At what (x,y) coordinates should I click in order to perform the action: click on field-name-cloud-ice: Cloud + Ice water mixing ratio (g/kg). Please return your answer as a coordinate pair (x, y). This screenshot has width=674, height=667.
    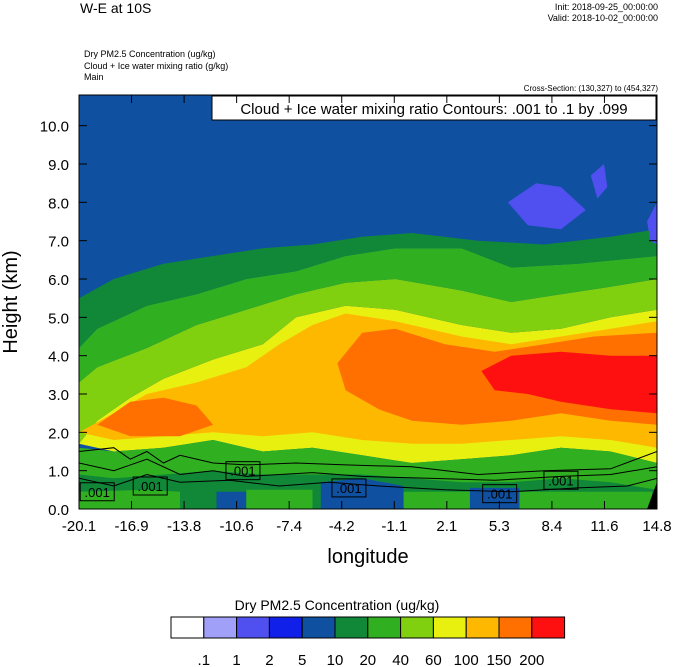
    Looking at the image, I should click on (156, 66).